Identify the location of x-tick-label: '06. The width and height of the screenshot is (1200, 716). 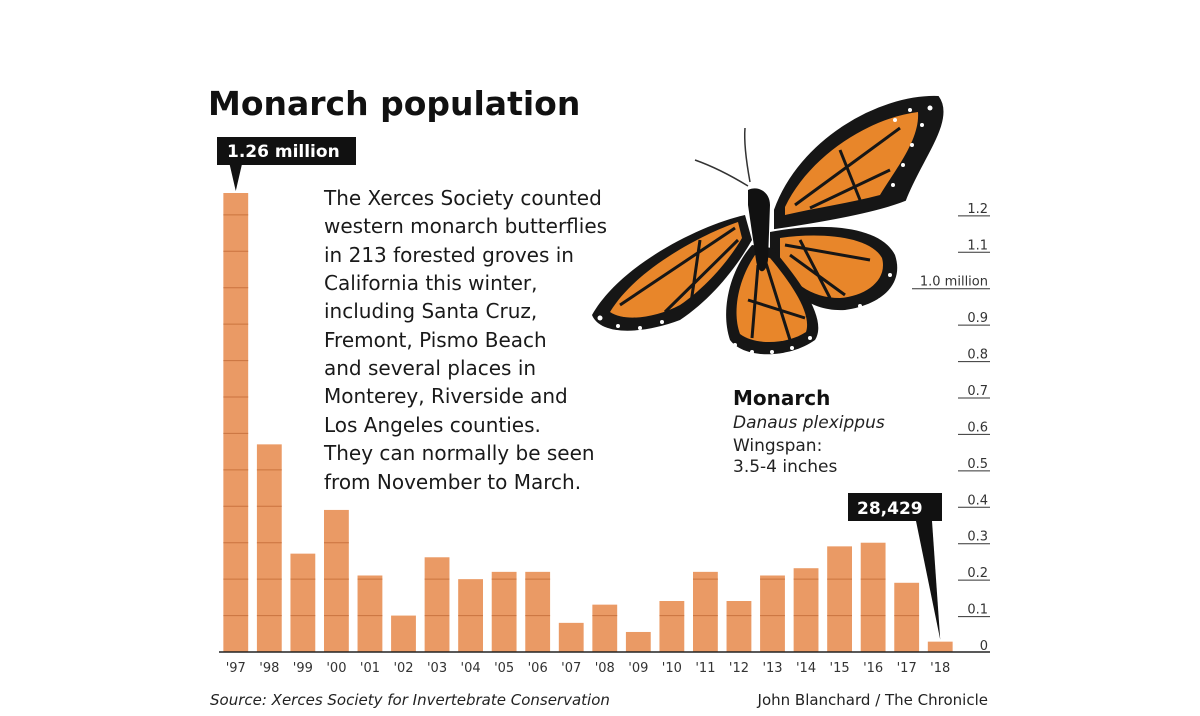
(538, 668).